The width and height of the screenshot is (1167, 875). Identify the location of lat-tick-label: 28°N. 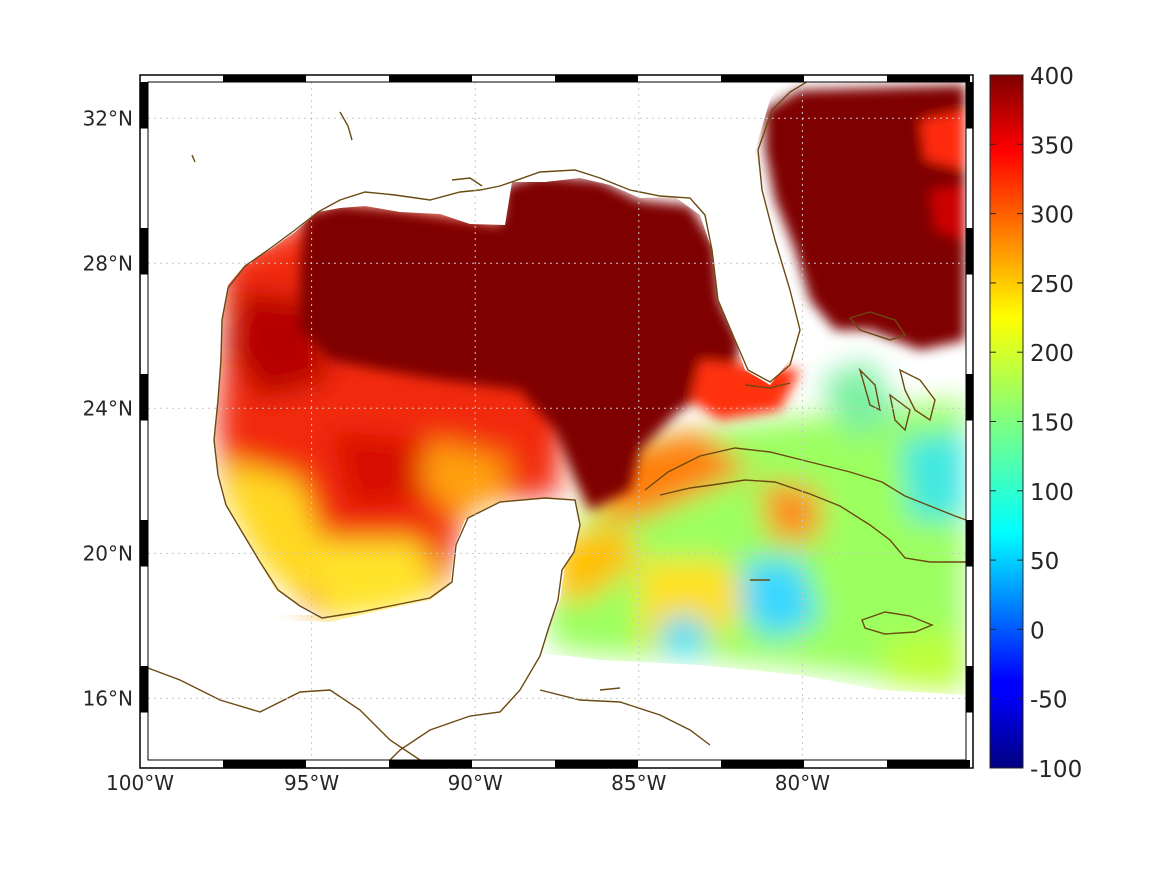
(108, 263).